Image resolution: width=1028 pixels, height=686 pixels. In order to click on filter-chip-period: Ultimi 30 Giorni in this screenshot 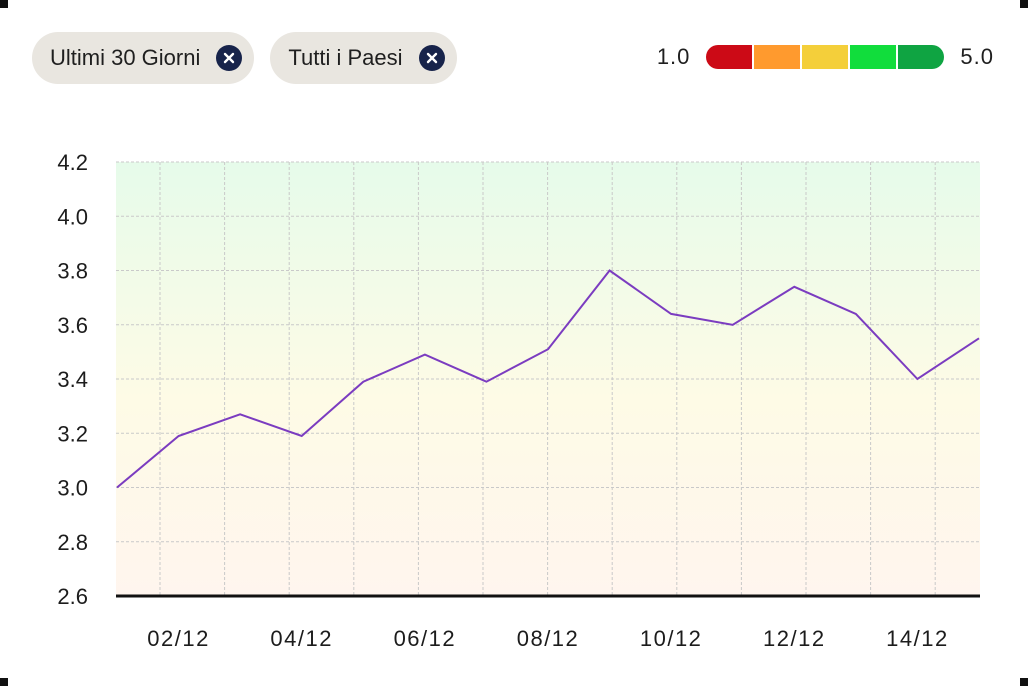, I will do `click(143, 58)`.